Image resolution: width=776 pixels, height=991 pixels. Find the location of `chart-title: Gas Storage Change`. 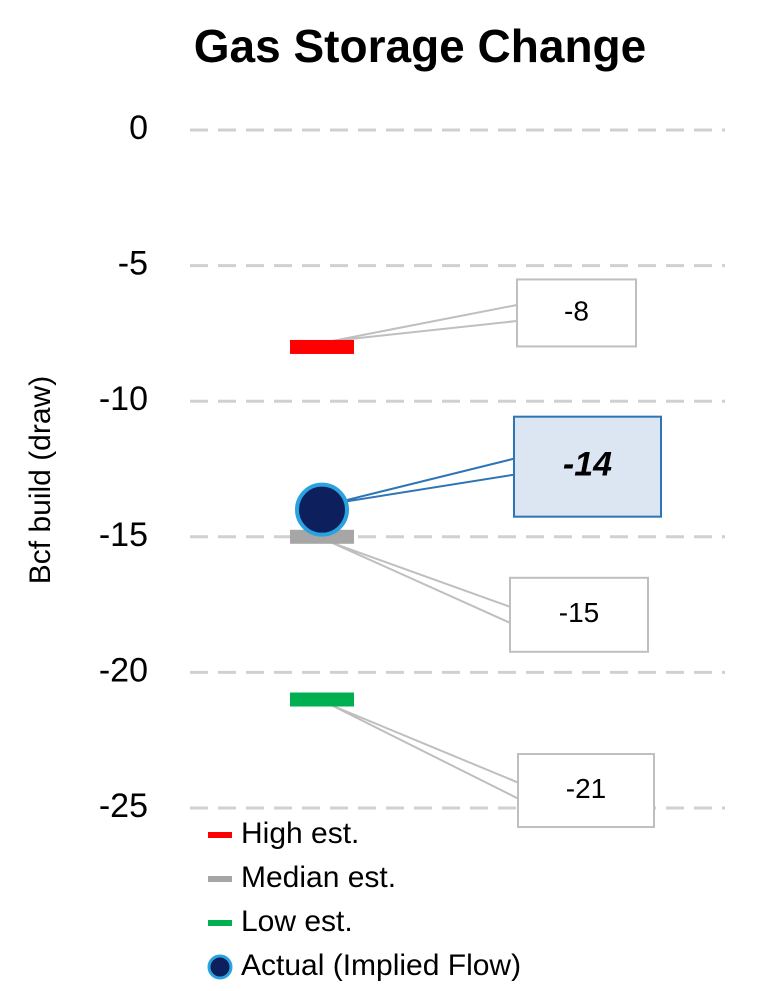

chart-title: Gas Storage Change is located at coordinates (420, 46).